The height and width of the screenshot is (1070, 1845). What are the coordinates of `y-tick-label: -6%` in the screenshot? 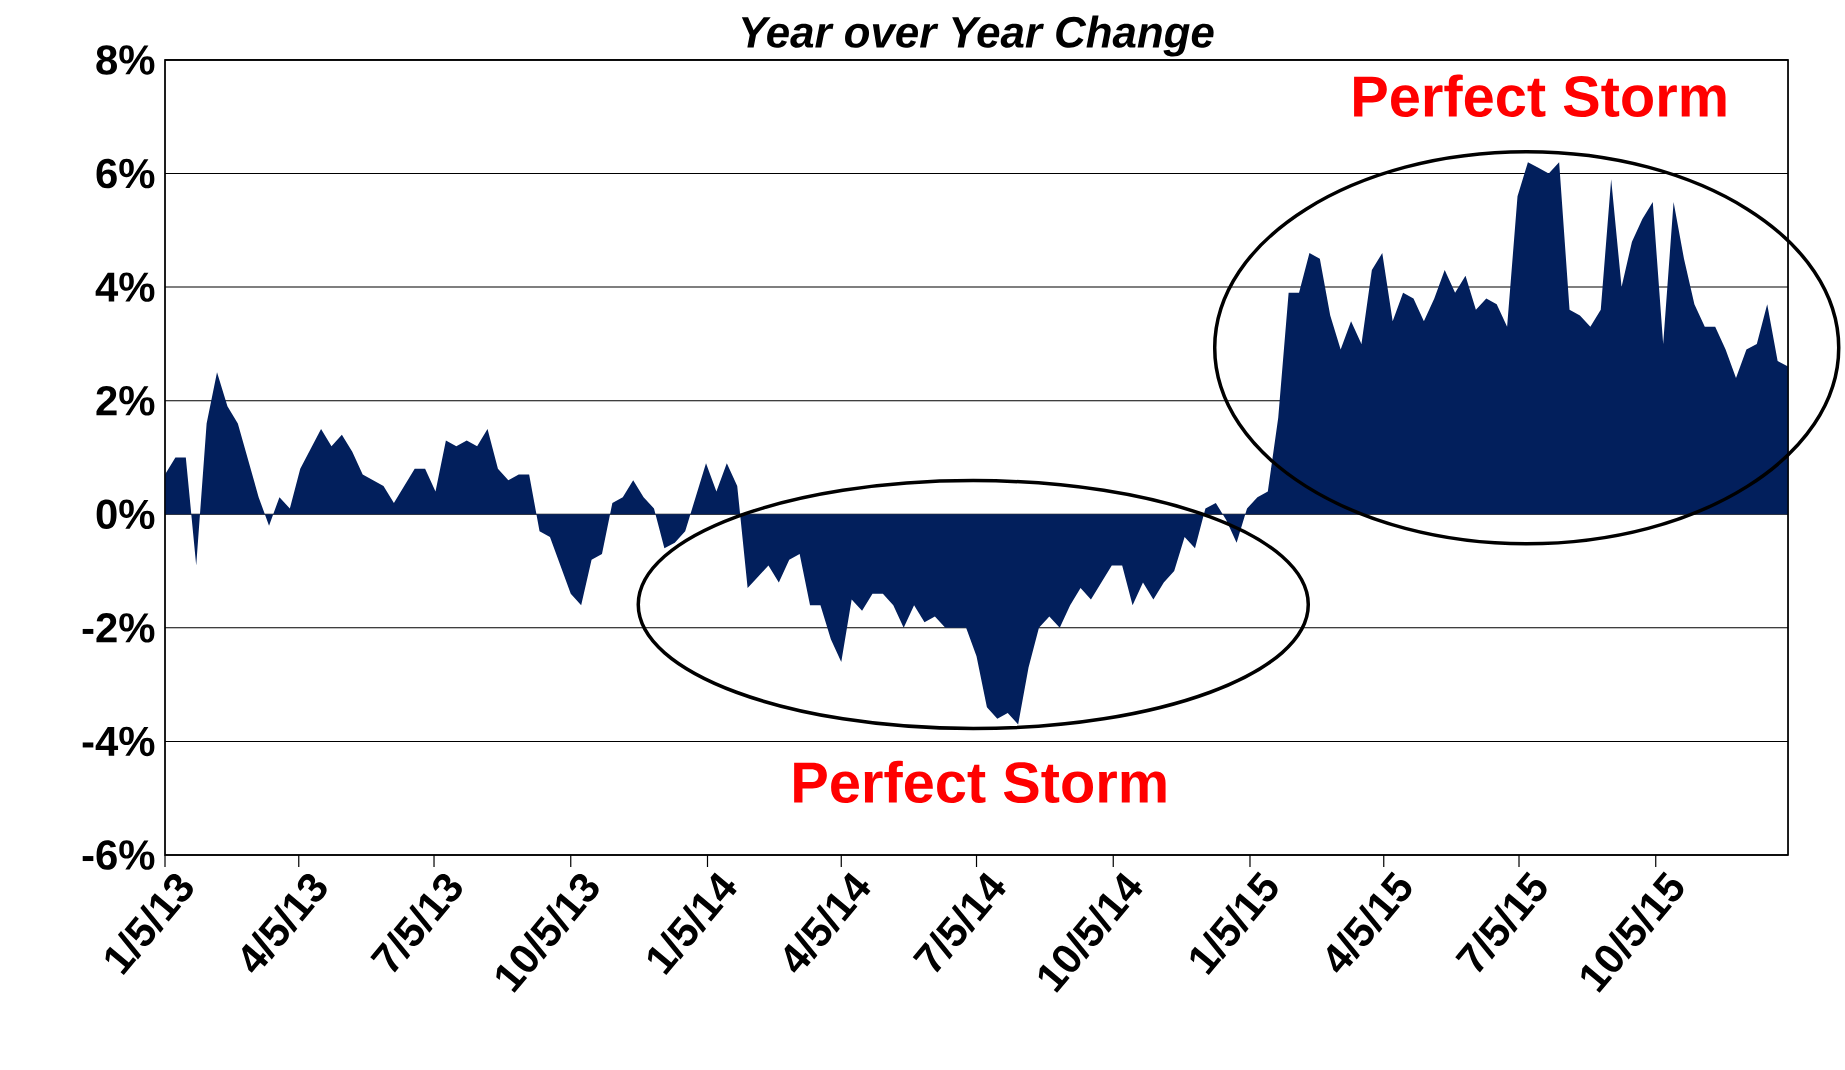 It's located at (118, 855).